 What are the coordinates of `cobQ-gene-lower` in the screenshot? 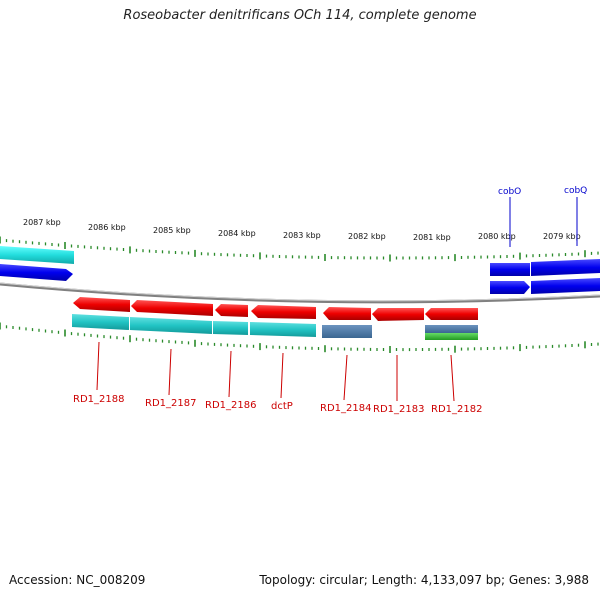 It's located at (565, 286).